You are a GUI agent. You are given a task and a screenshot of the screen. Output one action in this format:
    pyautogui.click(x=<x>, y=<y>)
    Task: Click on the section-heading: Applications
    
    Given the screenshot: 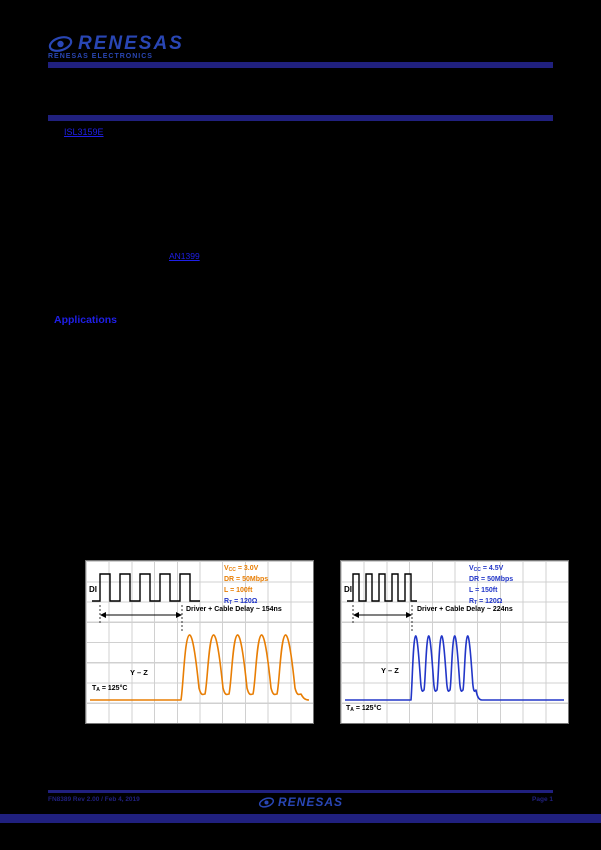 What is the action you would take?
    pyautogui.click(x=86, y=320)
    